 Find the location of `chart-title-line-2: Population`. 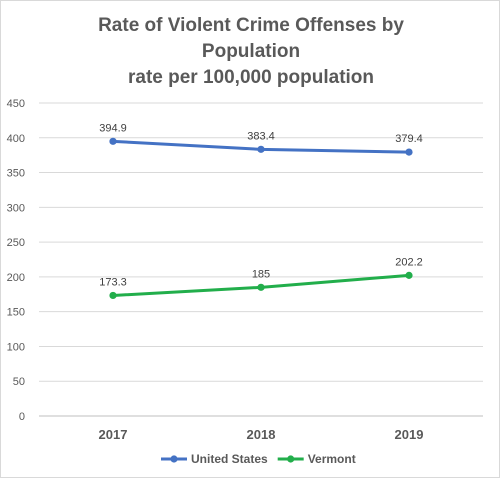

chart-title-line-2: Population is located at coordinates (251, 51).